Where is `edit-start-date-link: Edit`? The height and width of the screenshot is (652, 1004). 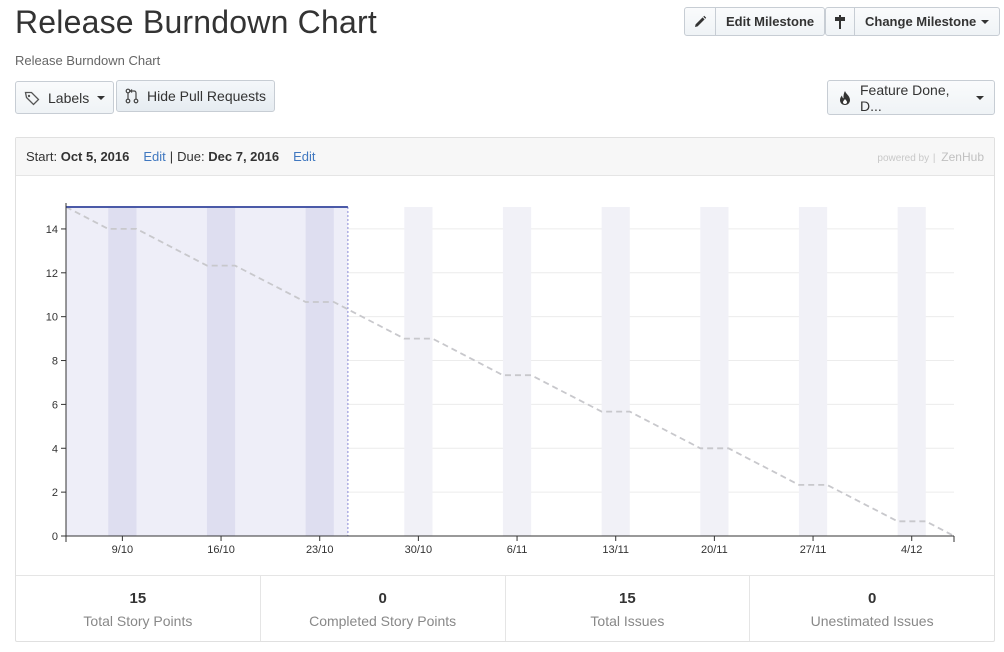
edit-start-date-link: Edit is located at coordinates (154, 156).